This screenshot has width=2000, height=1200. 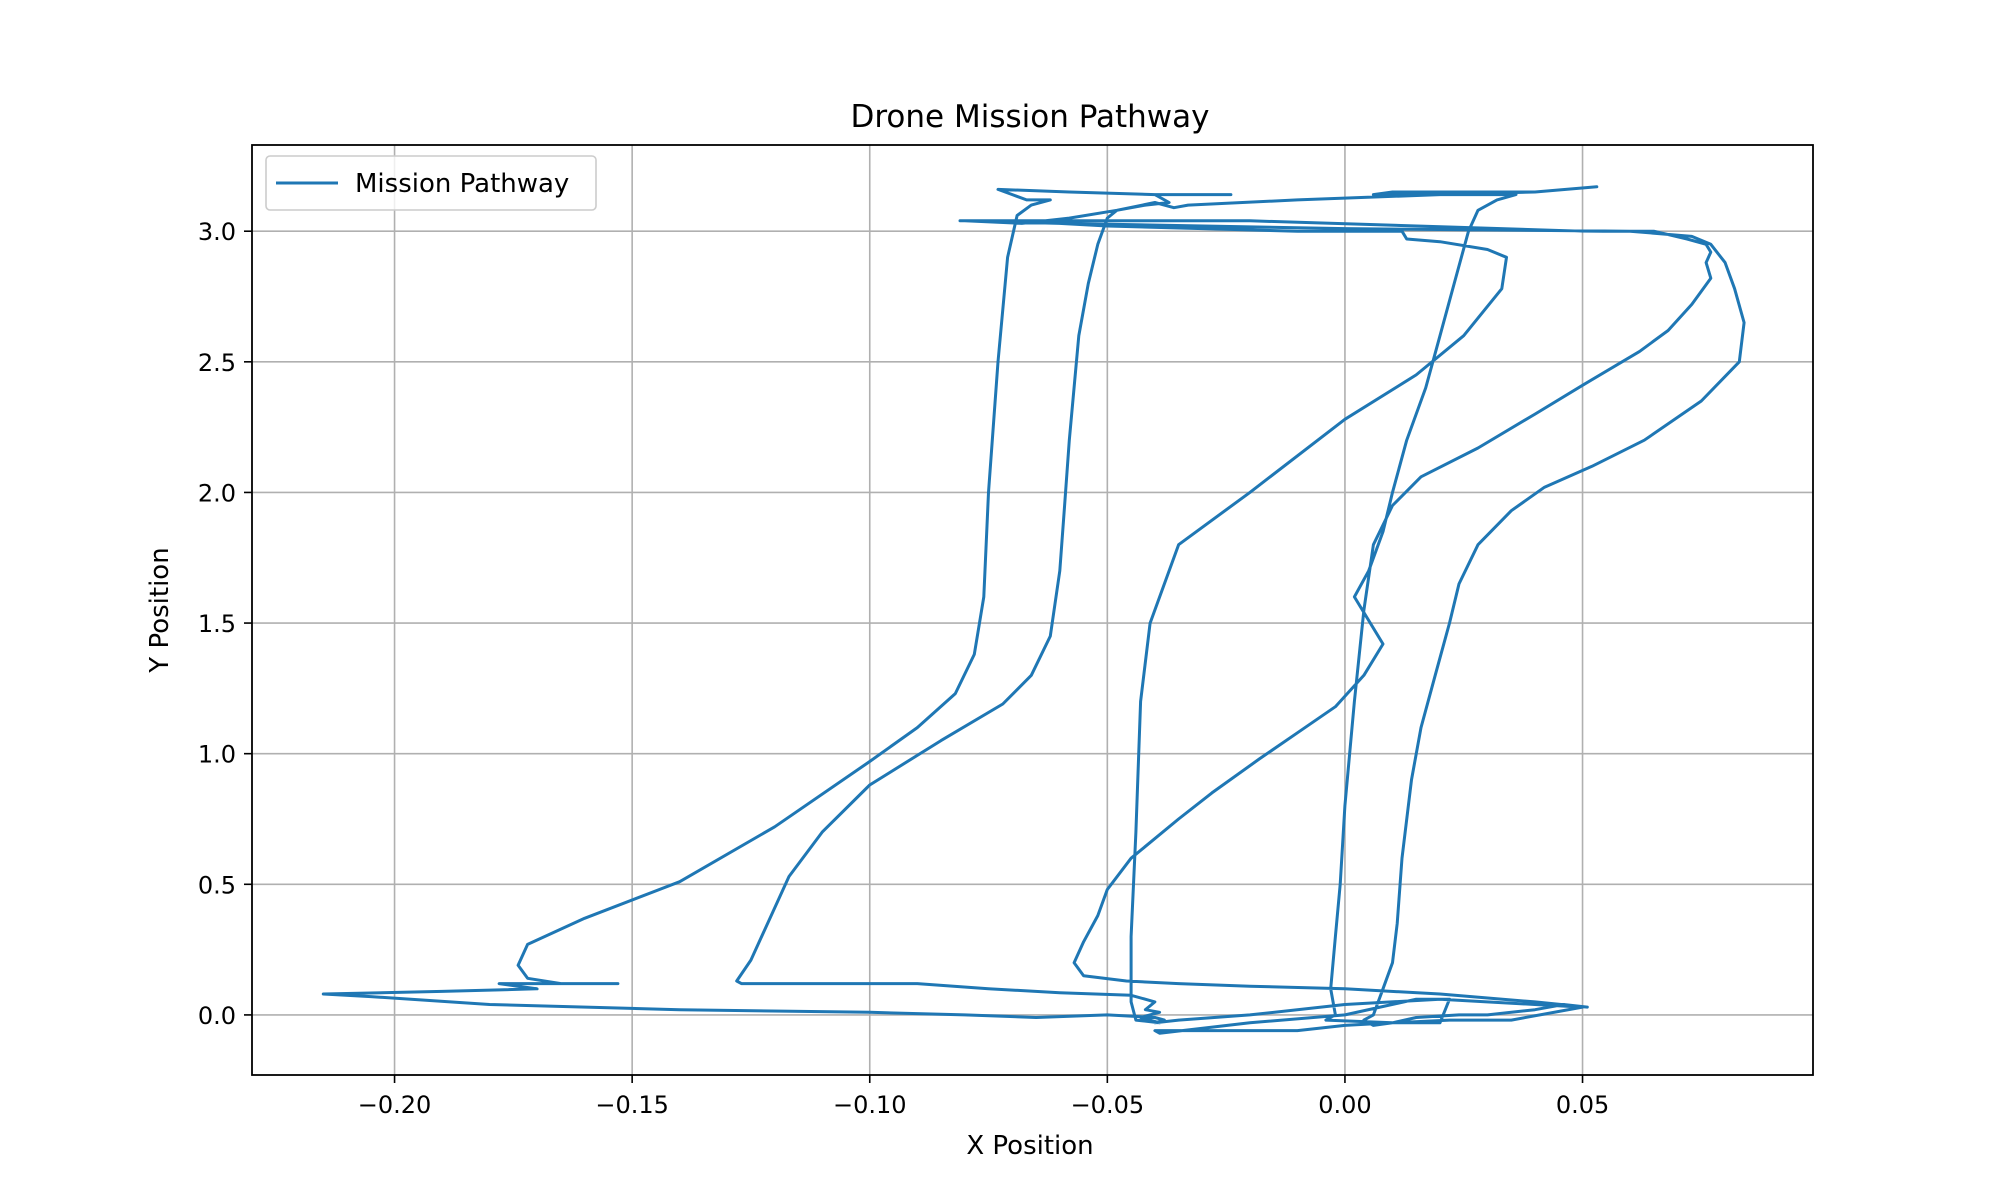 What do you see at coordinates (983, 1097) in the screenshot?
I see `x-axis: −0.20 −0.15 −0.10 −0.05 0.00 0.05` at bounding box center [983, 1097].